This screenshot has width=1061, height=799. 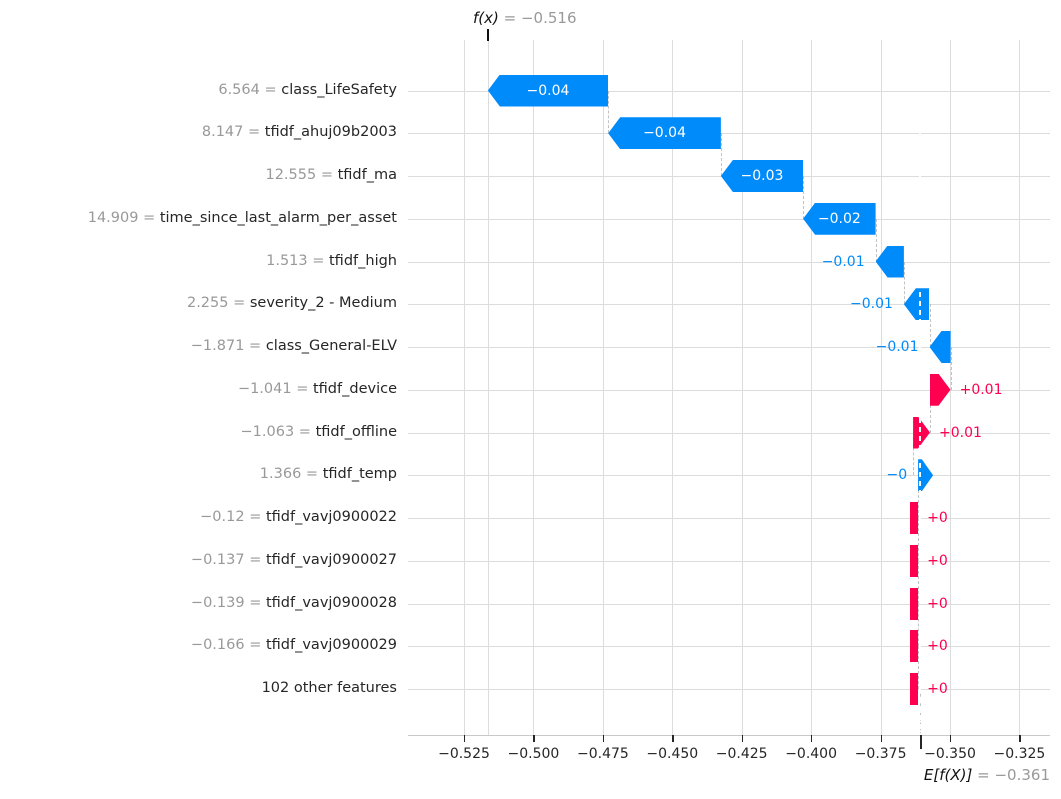 I want to click on feature-value: 1.366, so click(x=280, y=474).